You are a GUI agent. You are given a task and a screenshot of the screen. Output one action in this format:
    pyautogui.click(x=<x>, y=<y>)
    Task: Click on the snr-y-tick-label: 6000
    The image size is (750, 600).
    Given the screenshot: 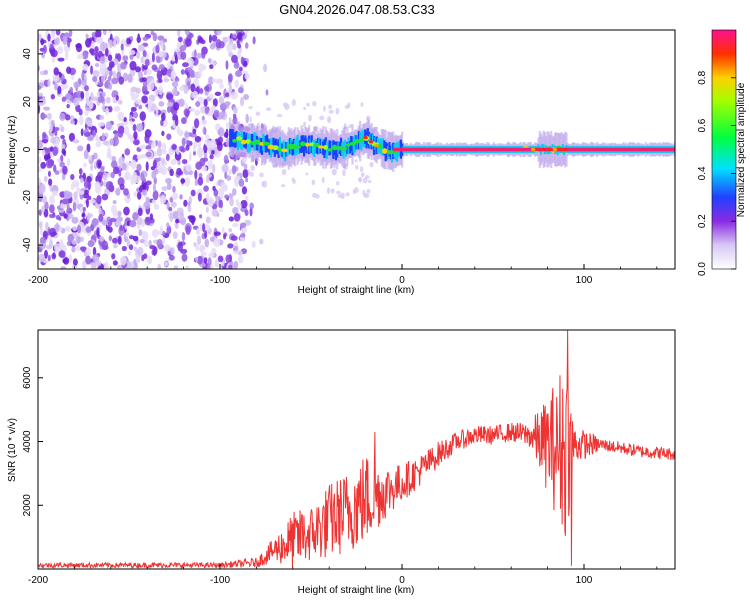 What is the action you would take?
    pyautogui.click(x=27, y=377)
    